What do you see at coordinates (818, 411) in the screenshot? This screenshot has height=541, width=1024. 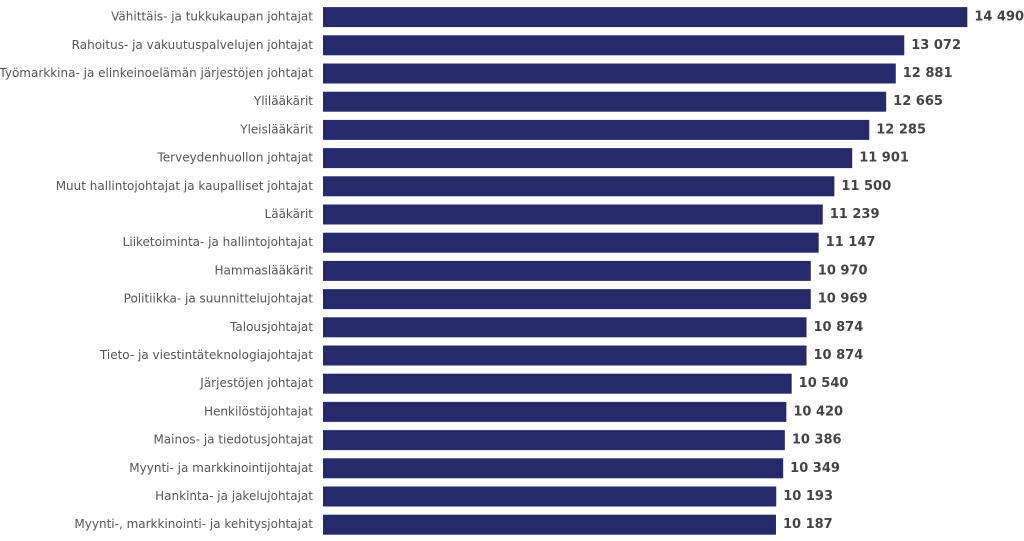 I see `value-label: 10 420` at bounding box center [818, 411].